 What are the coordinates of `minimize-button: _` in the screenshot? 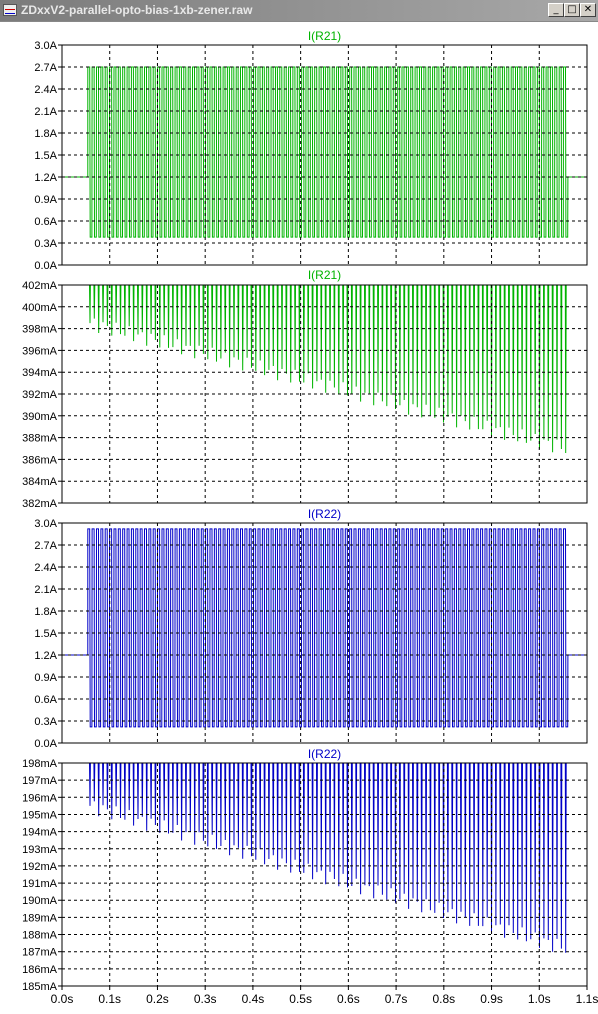 It's located at (556, 10).